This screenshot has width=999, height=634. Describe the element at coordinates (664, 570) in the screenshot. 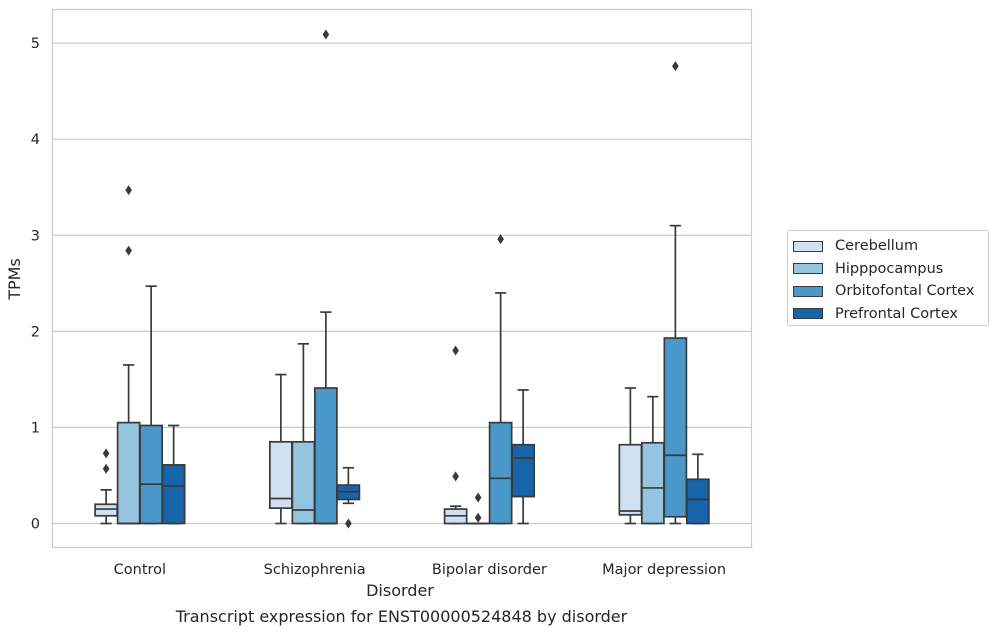

I see `x-tick-label: Major depression` at that location.